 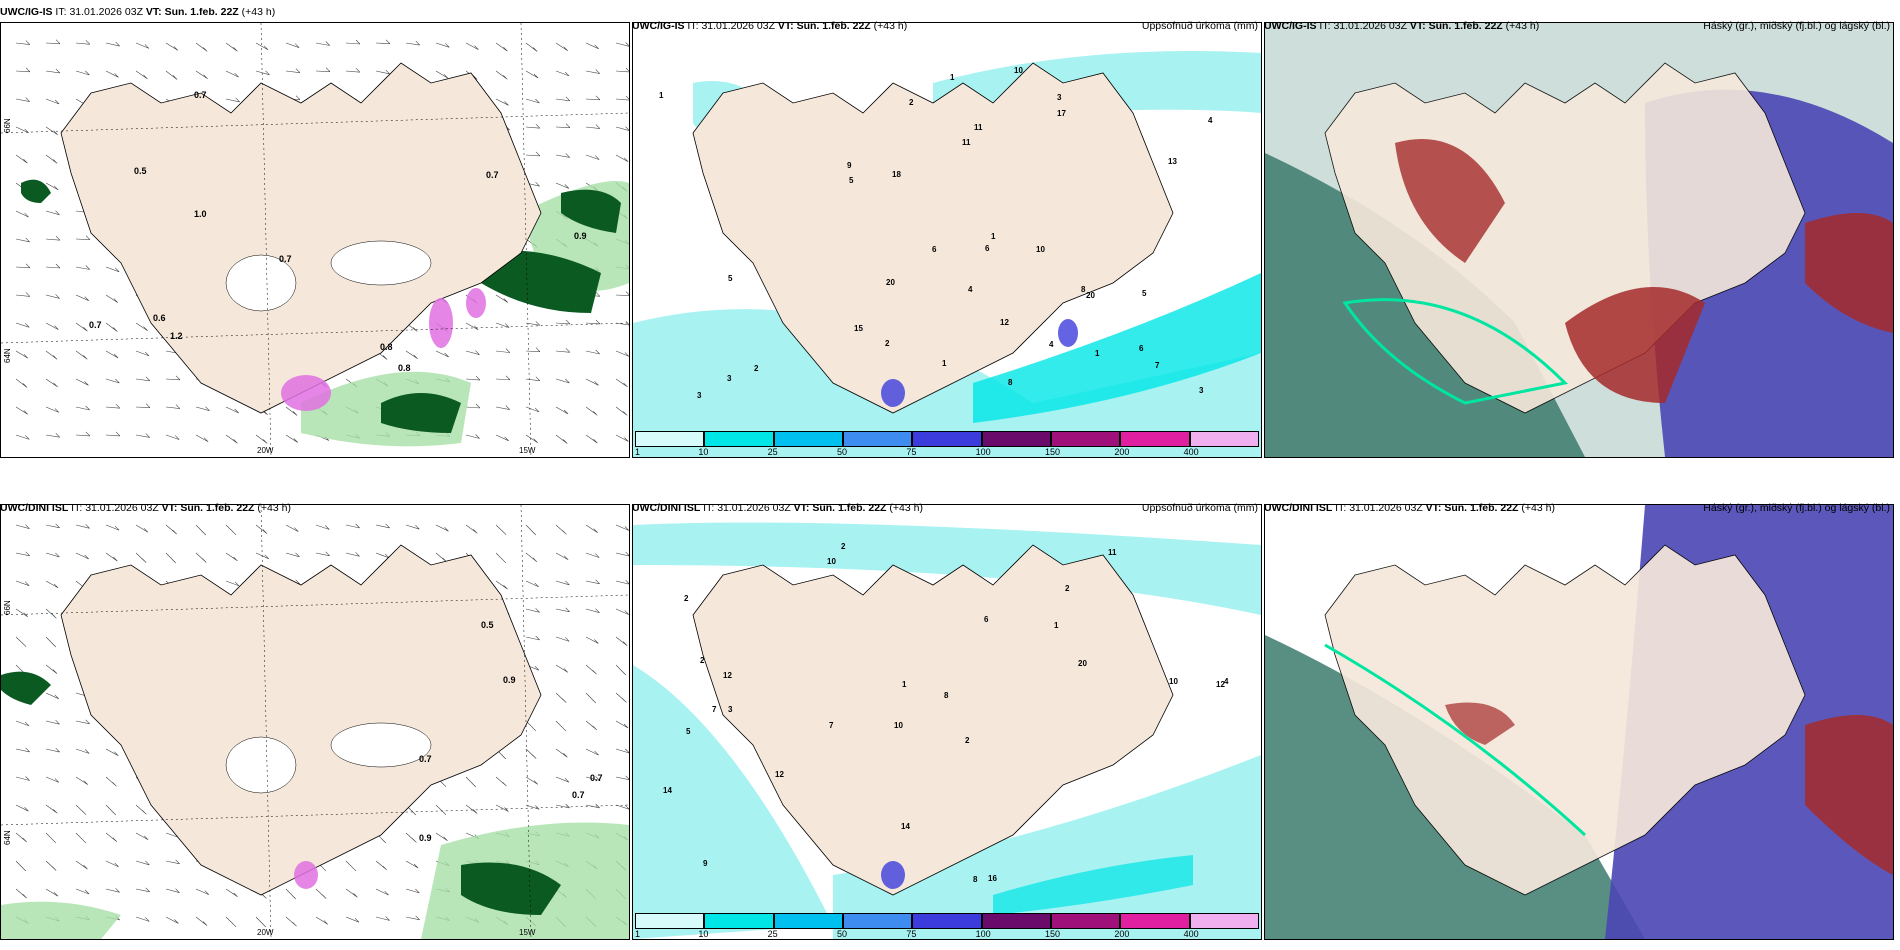 What do you see at coordinates (265, 450) in the screenshot?
I see `lon-20w-label: 20W` at bounding box center [265, 450].